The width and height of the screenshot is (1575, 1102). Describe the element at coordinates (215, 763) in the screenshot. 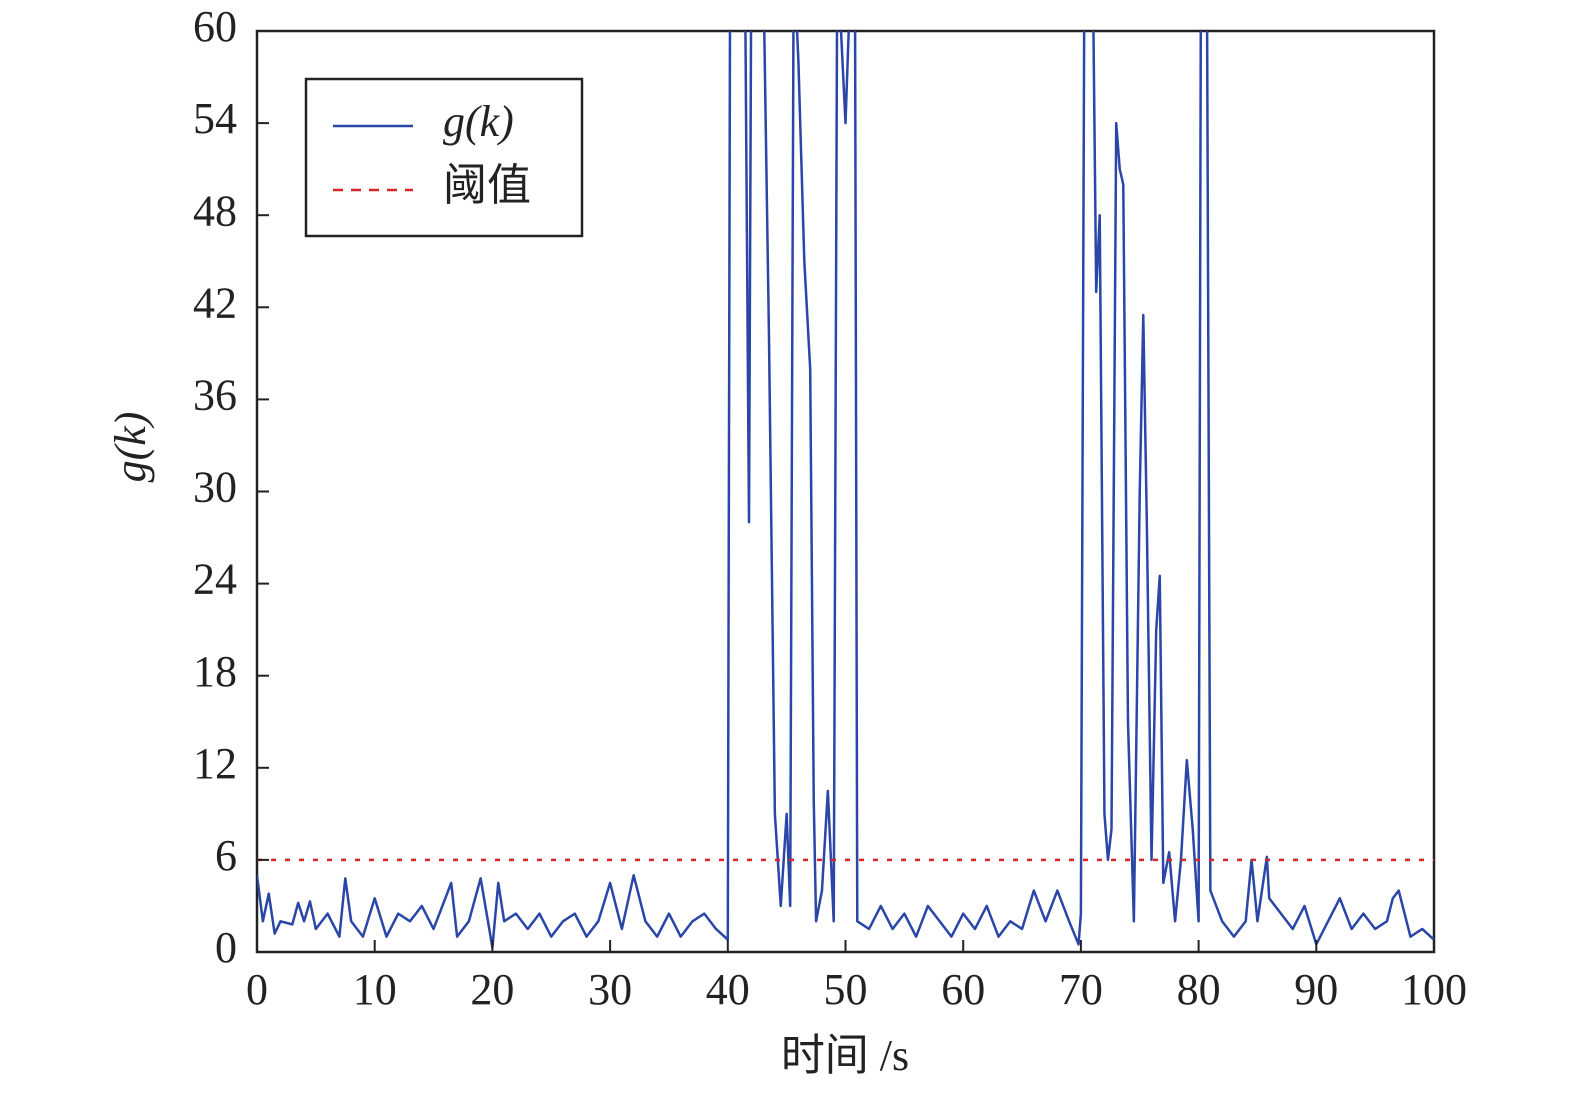

I see `y-tick-label: 12` at that location.